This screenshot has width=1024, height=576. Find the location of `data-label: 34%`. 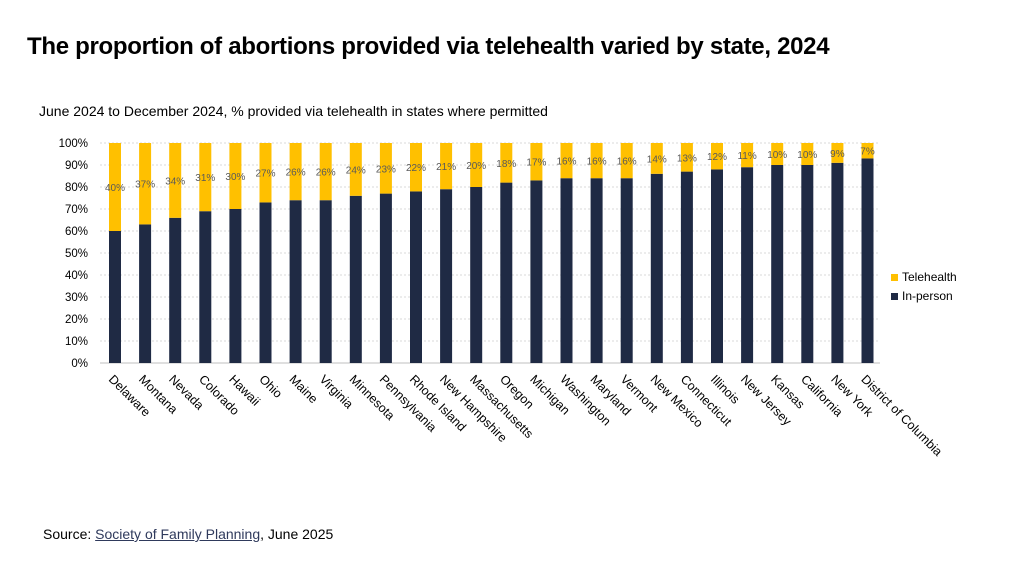

data-label: 34% is located at coordinates (175, 181).